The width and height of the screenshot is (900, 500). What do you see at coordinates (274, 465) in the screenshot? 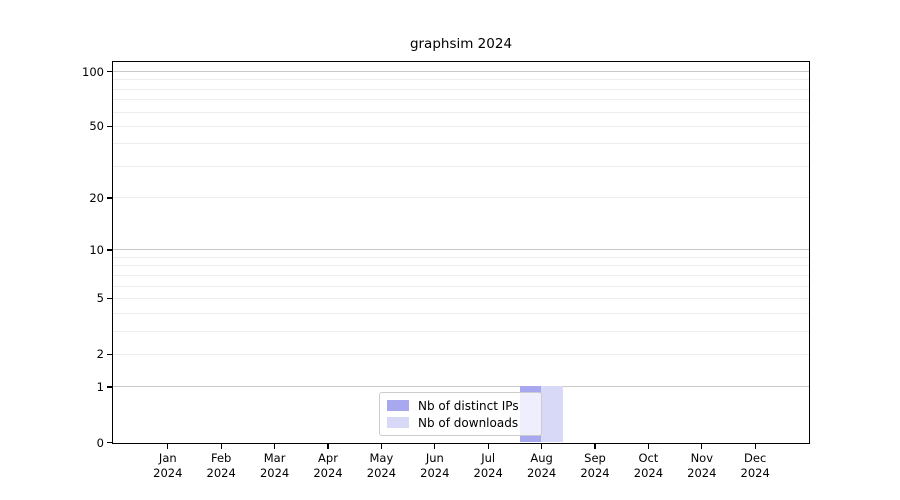
I see `x-tick-label: Mar 2024` at bounding box center [274, 465].